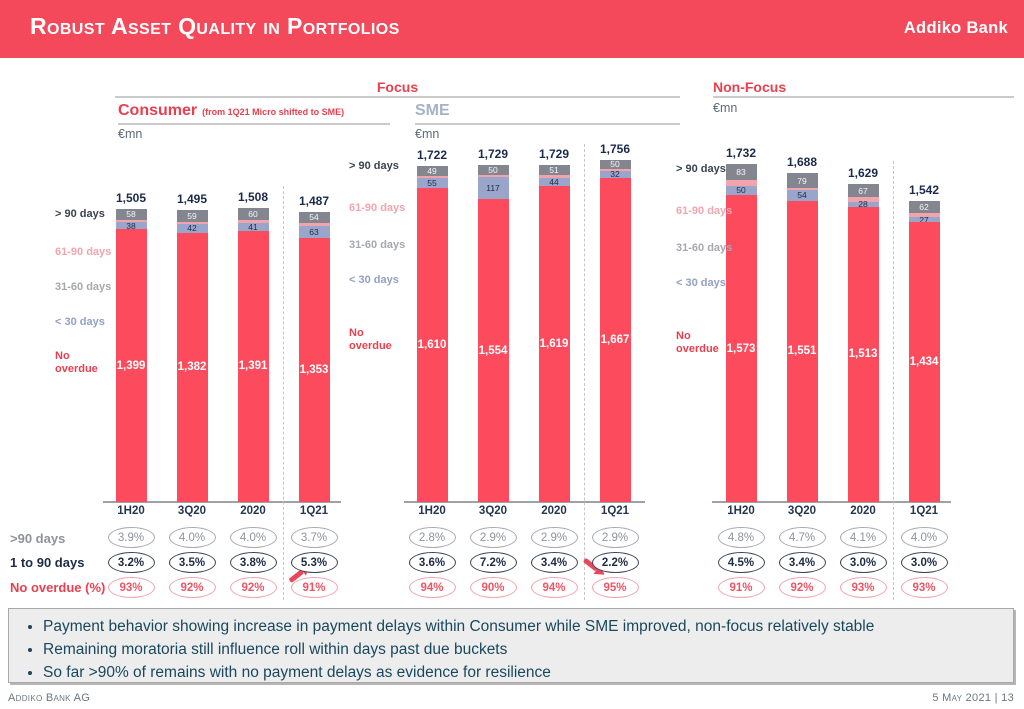 The height and width of the screenshot is (709, 1024). Describe the element at coordinates (554, 182) in the screenshot. I see `bar-segment-under30: 44` at that location.